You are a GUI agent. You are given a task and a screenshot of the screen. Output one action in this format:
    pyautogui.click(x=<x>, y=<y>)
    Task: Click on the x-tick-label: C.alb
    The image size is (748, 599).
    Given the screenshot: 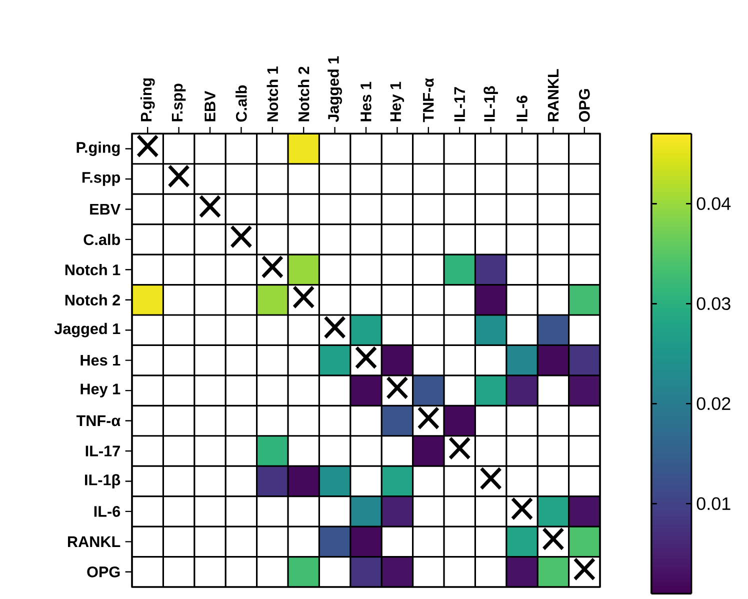 What is the action you would take?
    pyautogui.click(x=241, y=103)
    